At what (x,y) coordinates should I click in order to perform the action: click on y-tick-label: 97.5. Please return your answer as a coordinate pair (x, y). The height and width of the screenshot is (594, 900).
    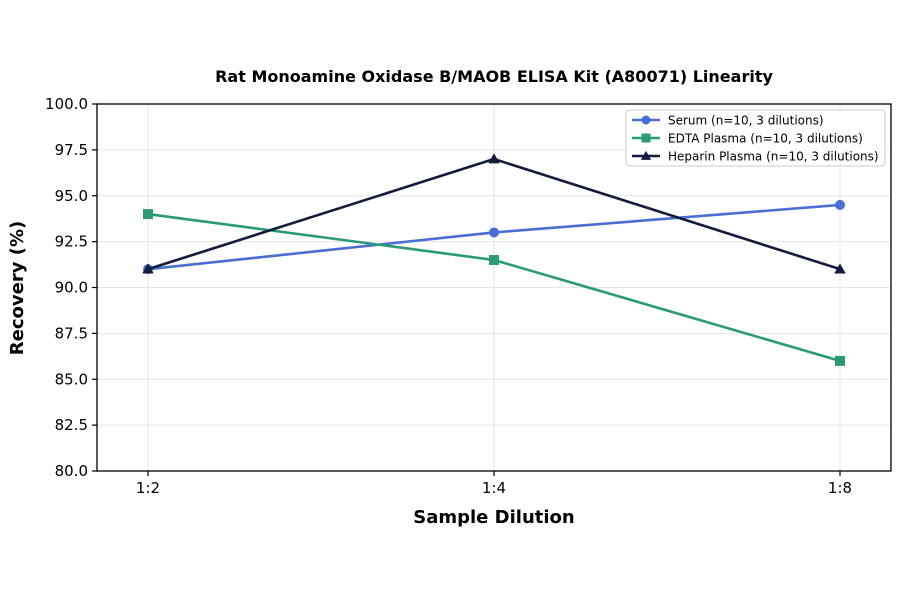
    Looking at the image, I should click on (71, 150).